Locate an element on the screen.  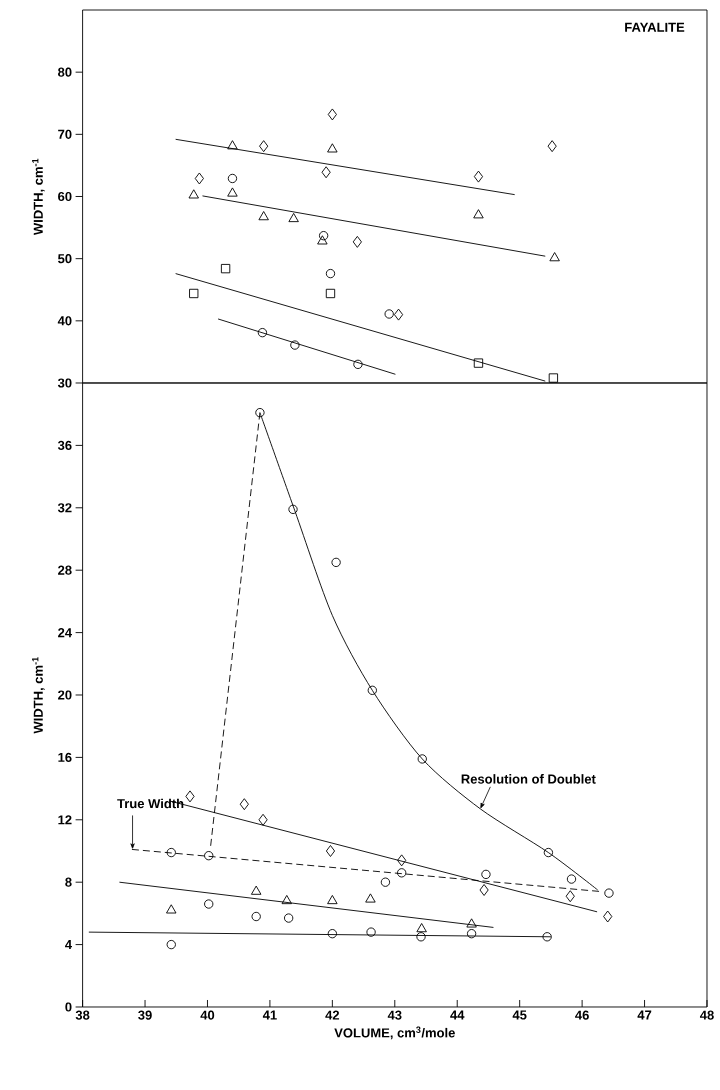
x-tick-label: 42 is located at coordinates (332, 1015).